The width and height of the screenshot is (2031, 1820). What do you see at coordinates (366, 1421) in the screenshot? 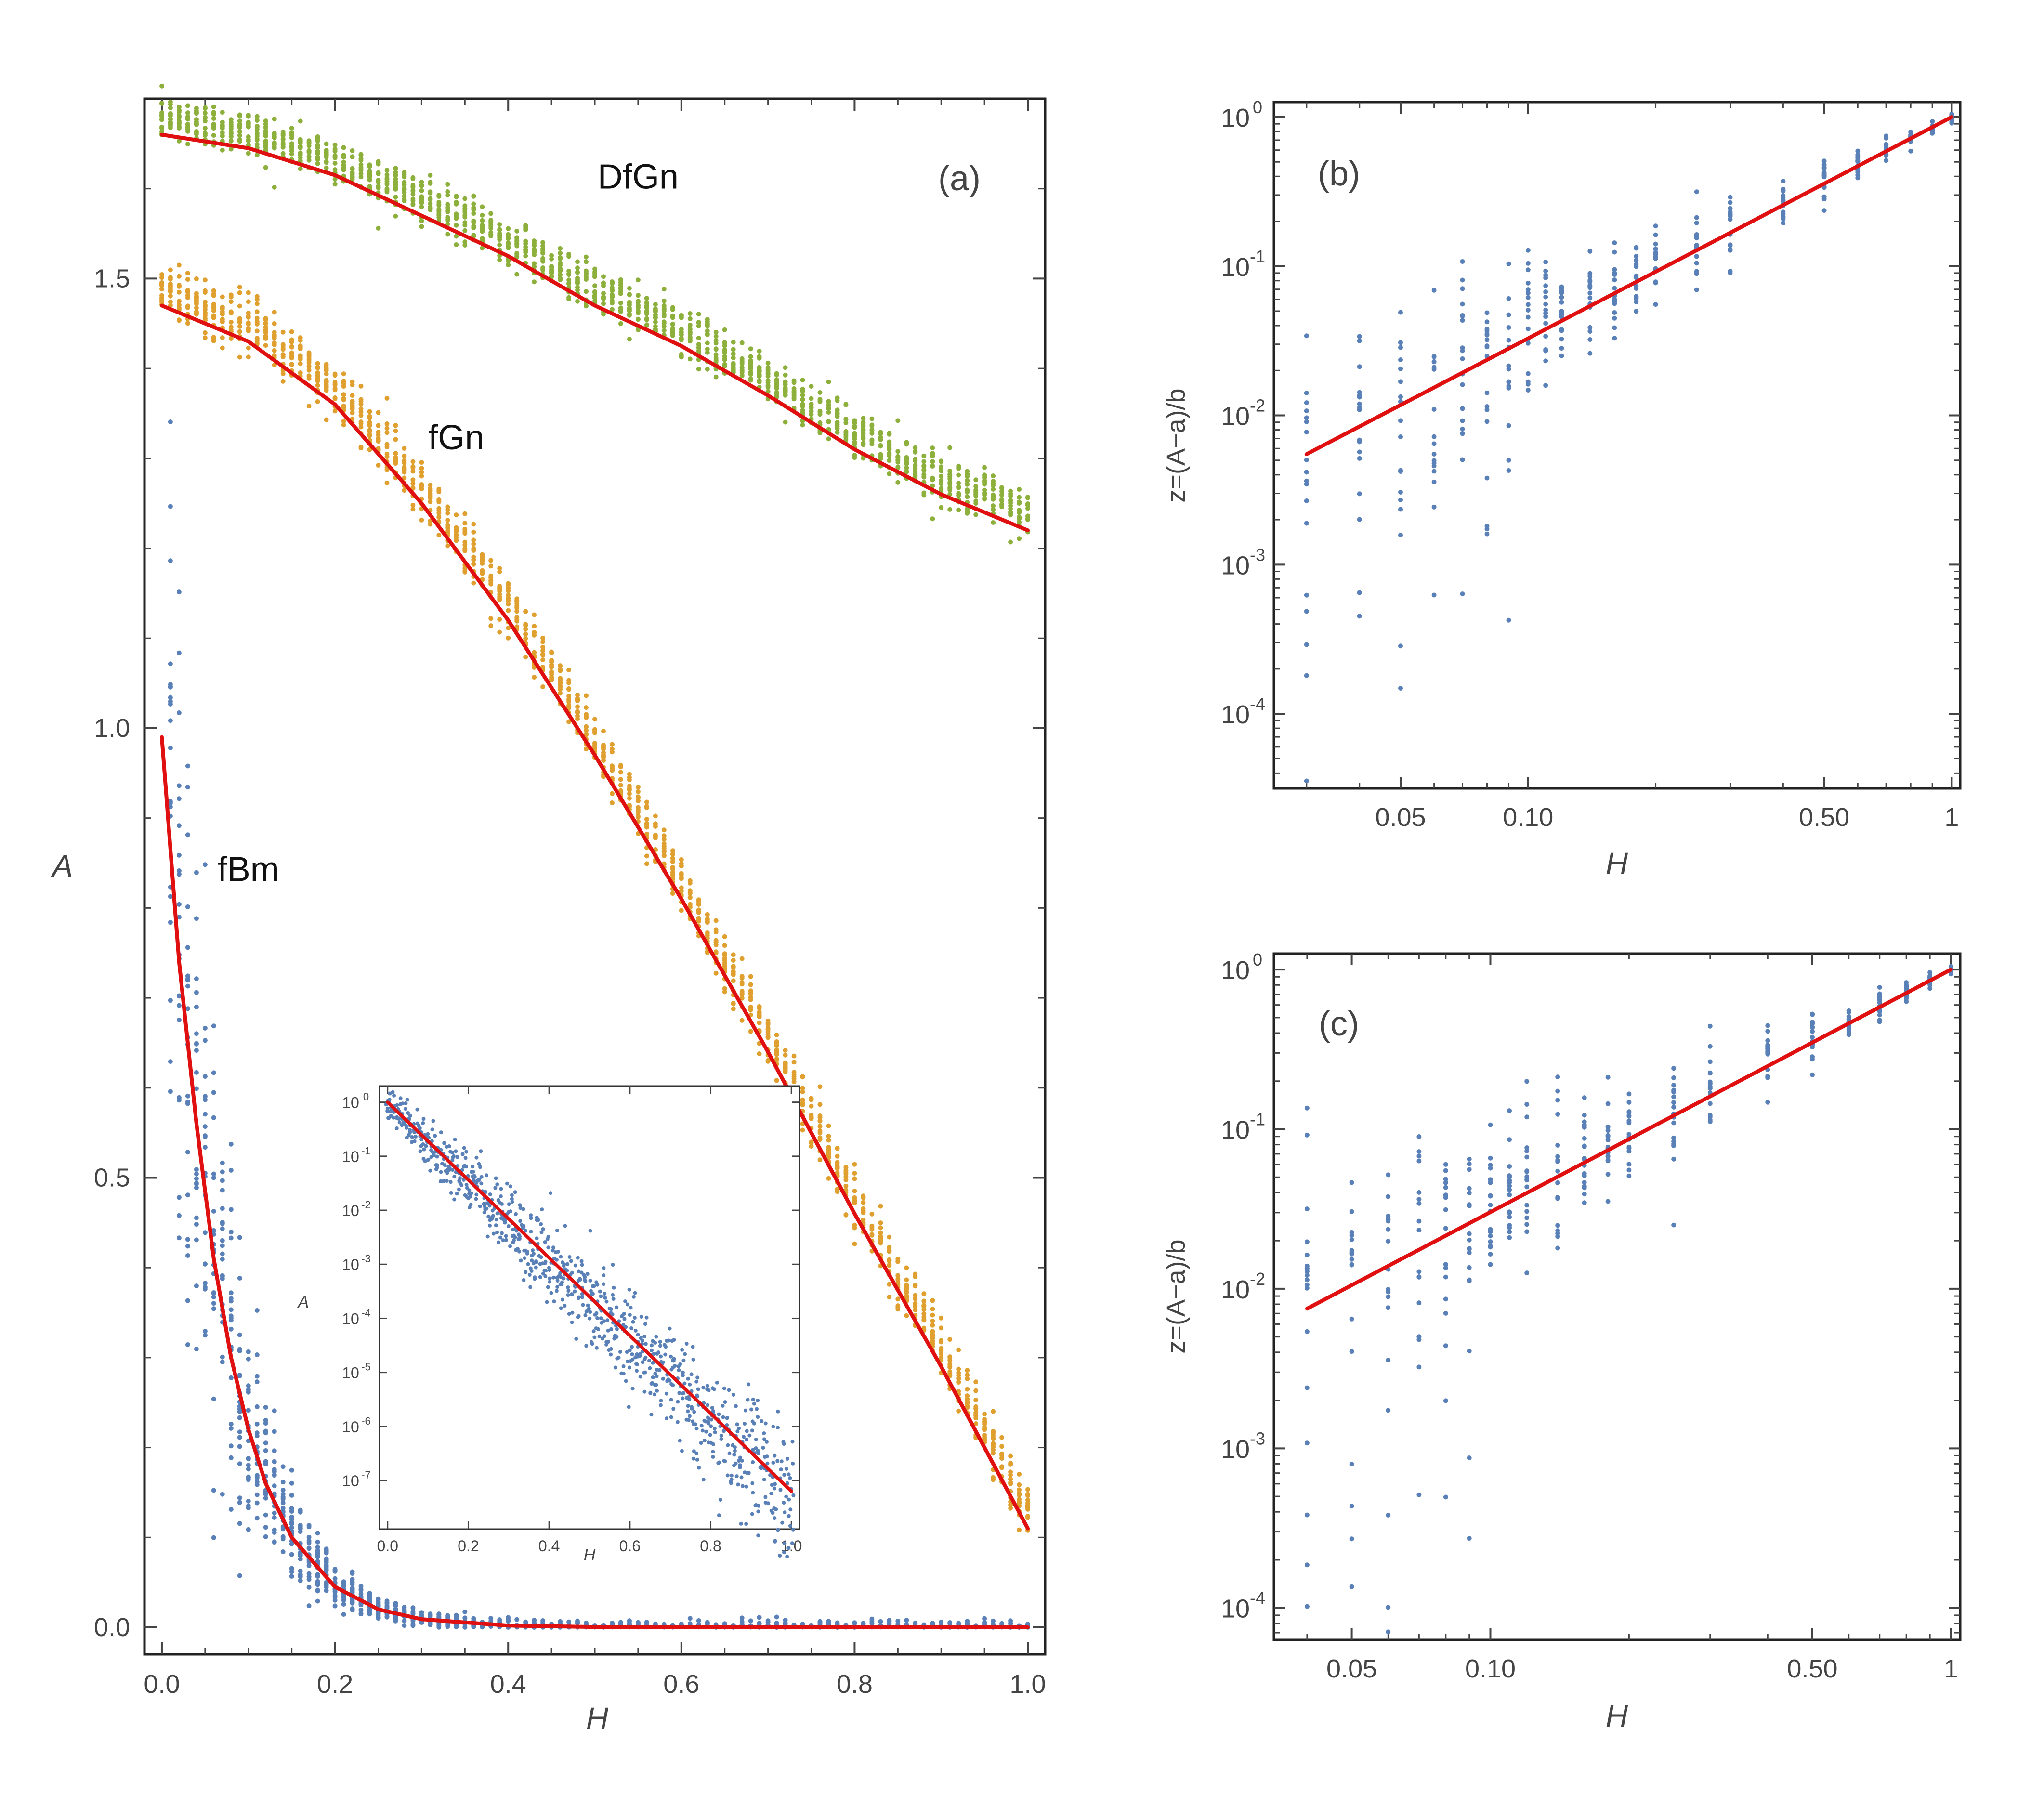
I see `inset-y-tick-exponent: -6` at bounding box center [366, 1421].